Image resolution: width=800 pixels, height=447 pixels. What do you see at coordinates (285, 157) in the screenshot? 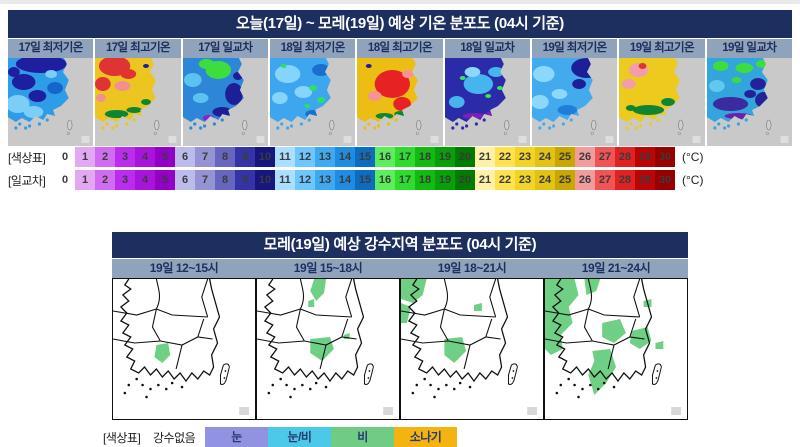
I see `colorbar-cell: 11` at bounding box center [285, 157].